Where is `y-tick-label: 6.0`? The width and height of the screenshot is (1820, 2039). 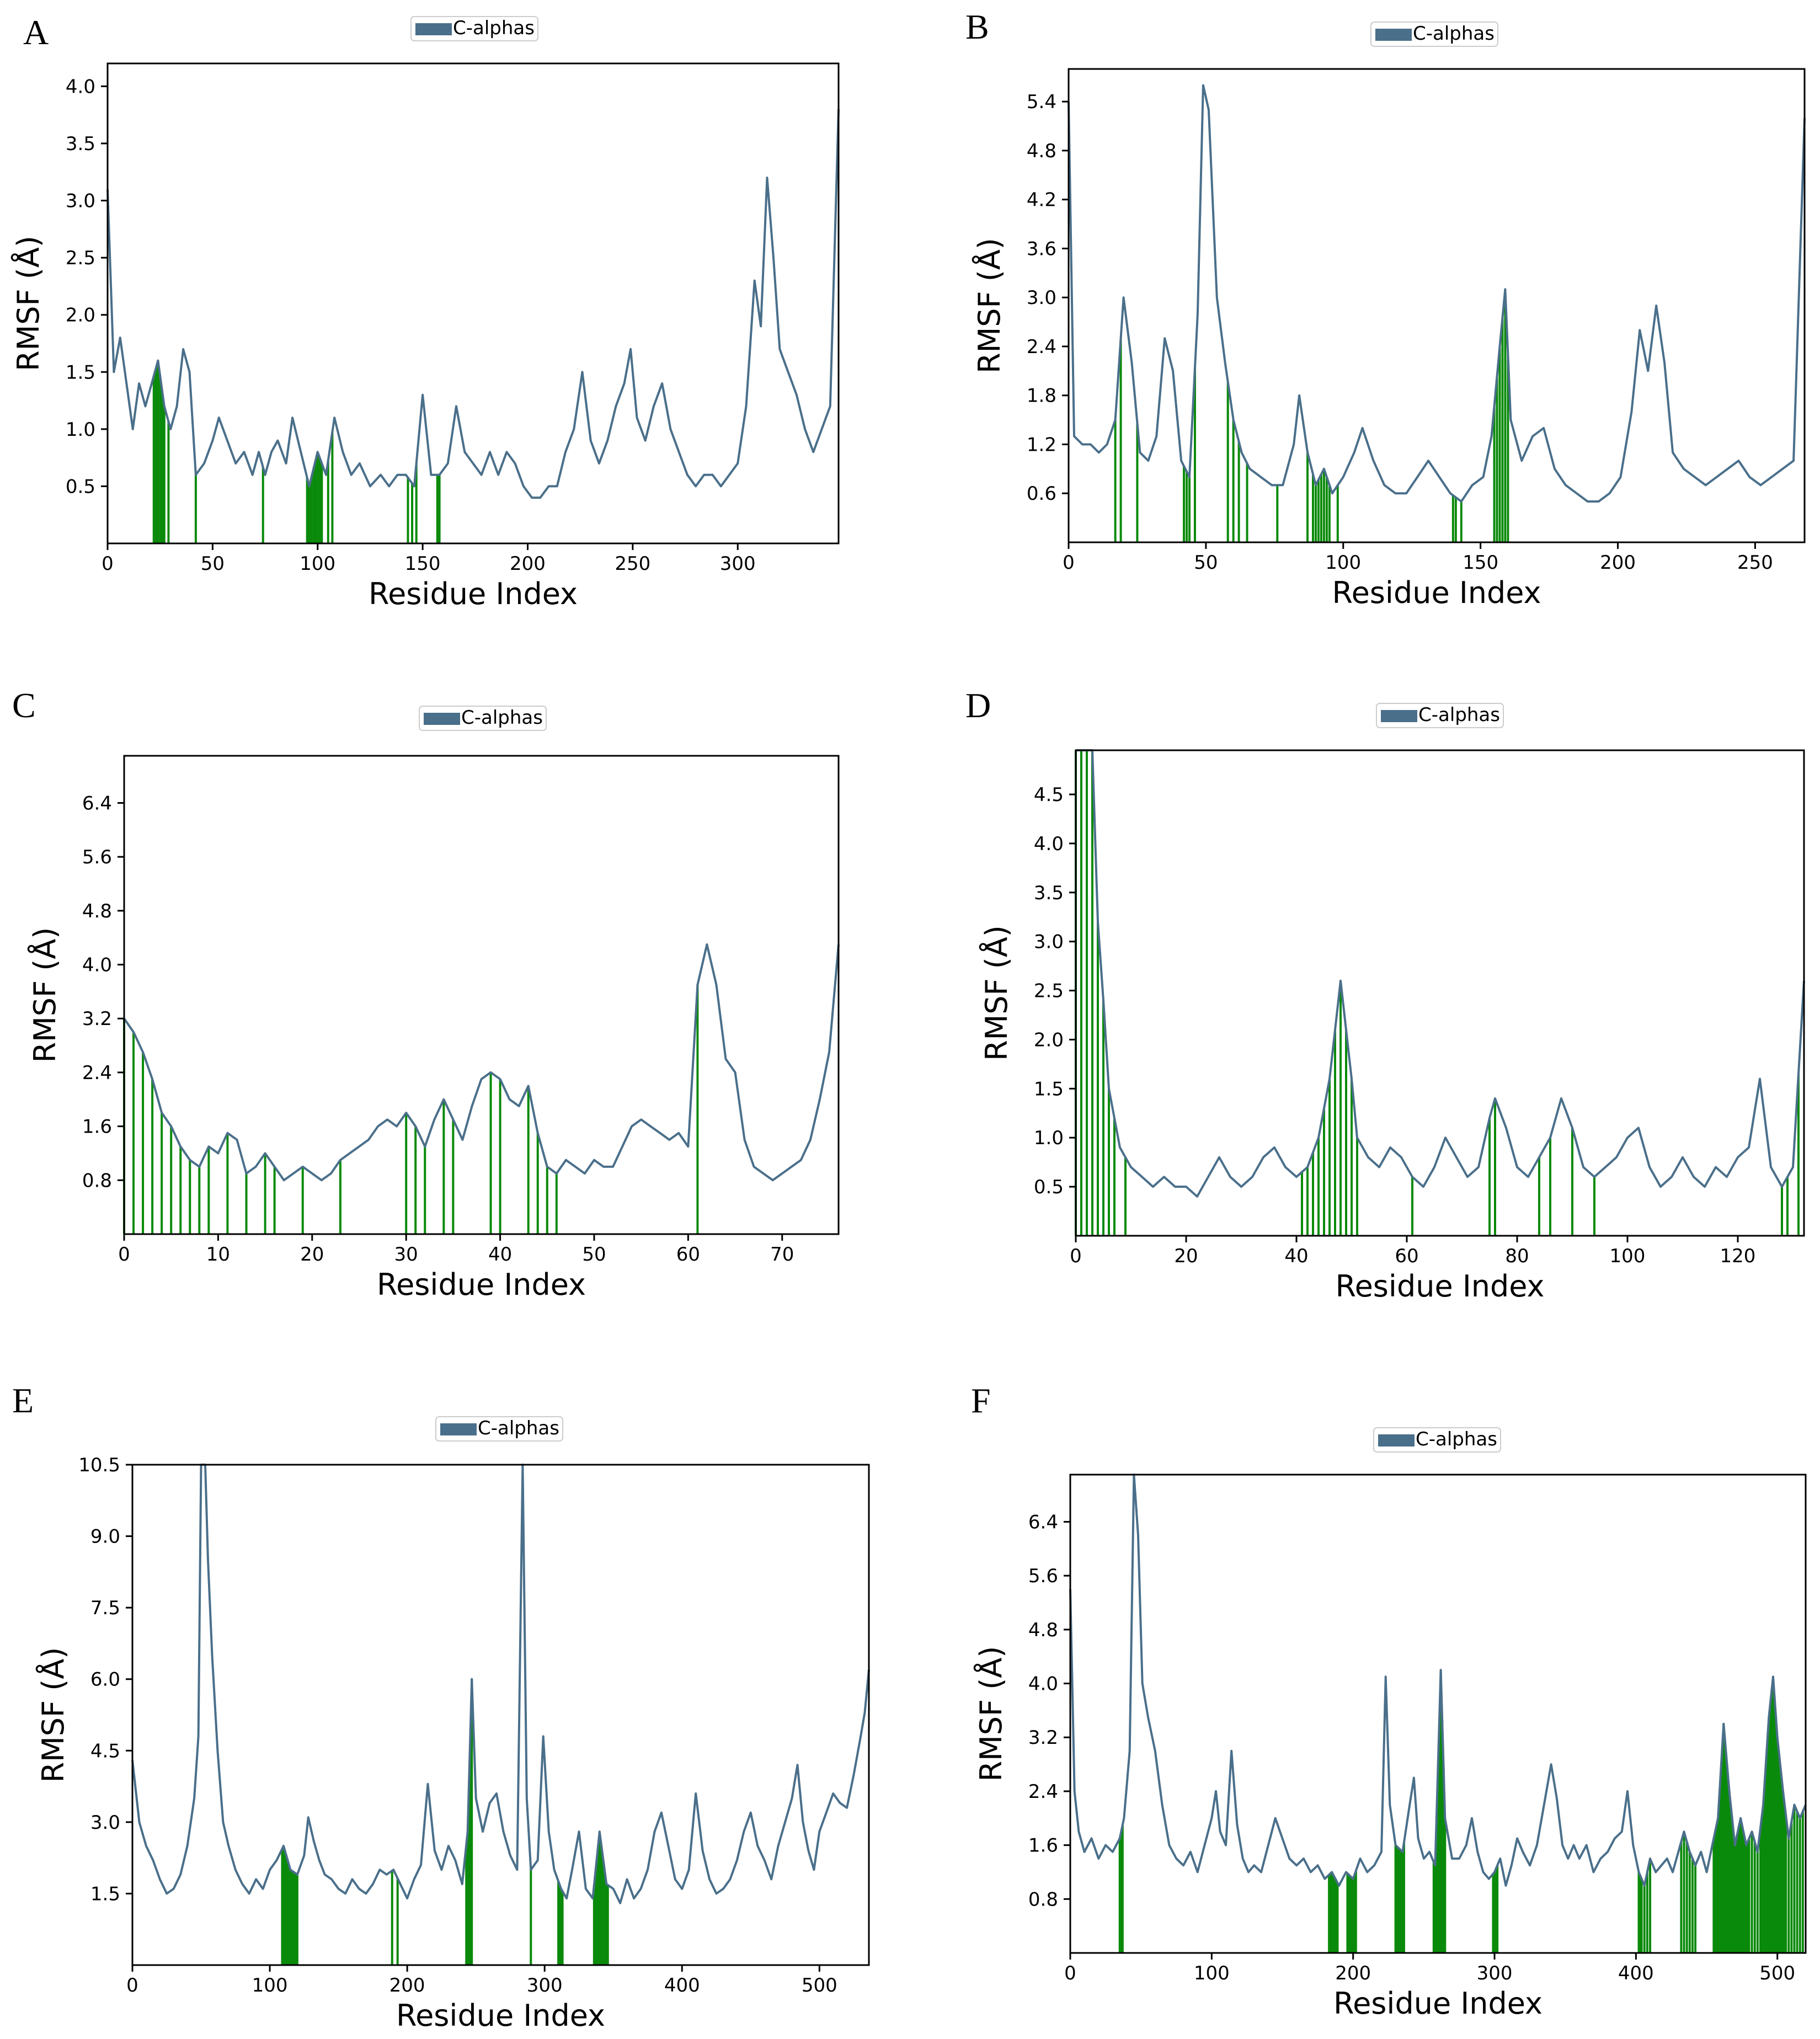 y-tick-label: 6.0 is located at coordinates (105, 1680).